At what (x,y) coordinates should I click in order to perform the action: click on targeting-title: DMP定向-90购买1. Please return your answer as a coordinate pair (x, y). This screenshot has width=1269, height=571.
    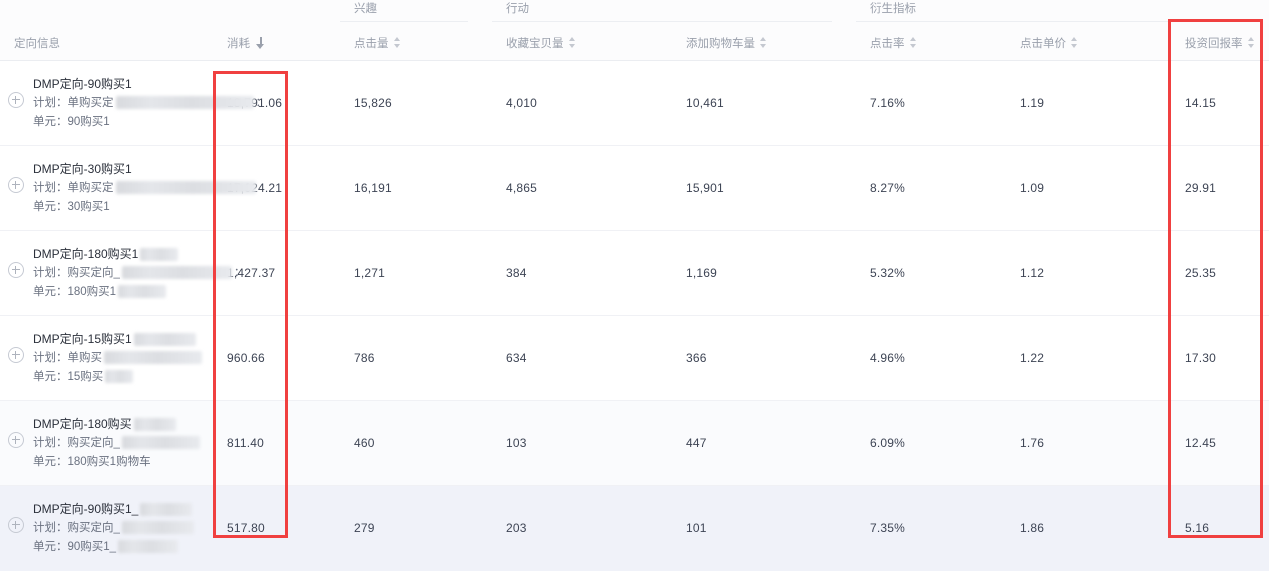
    Looking at the image, I should click on (119, 84).